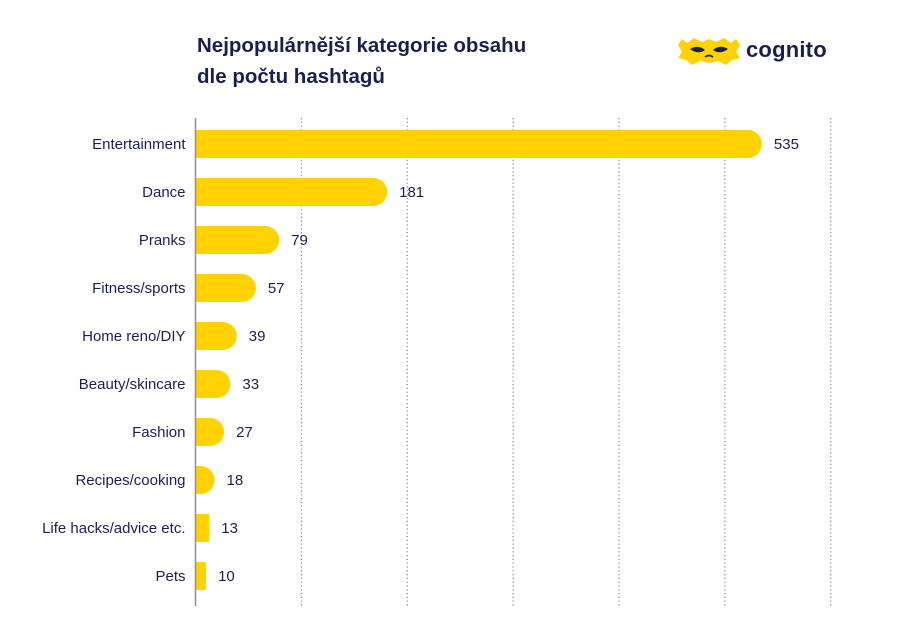  What do you see at coordinates (786, 49) in the screenshot?
I see `brand-name: cognito` at bounding box center [786, 49].